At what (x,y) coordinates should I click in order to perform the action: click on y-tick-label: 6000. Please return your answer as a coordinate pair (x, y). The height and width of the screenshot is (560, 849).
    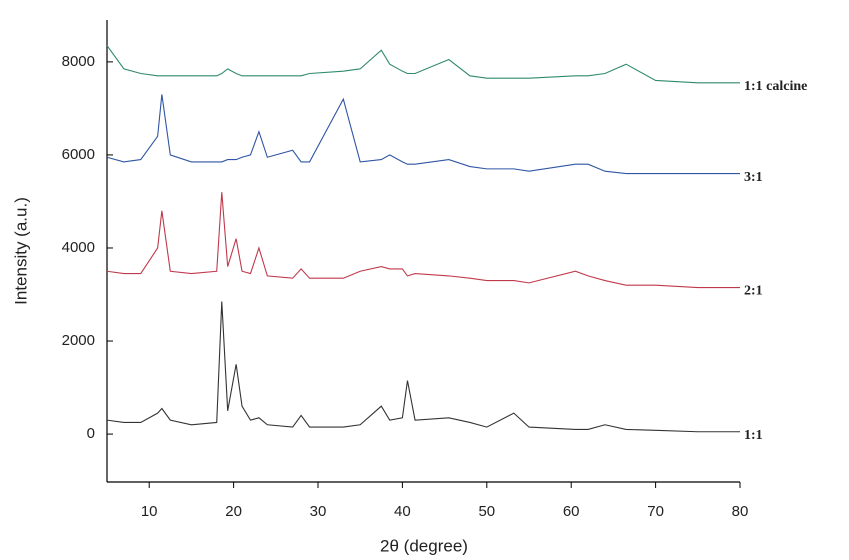
    Looking at the image, I should click on (78, 154).